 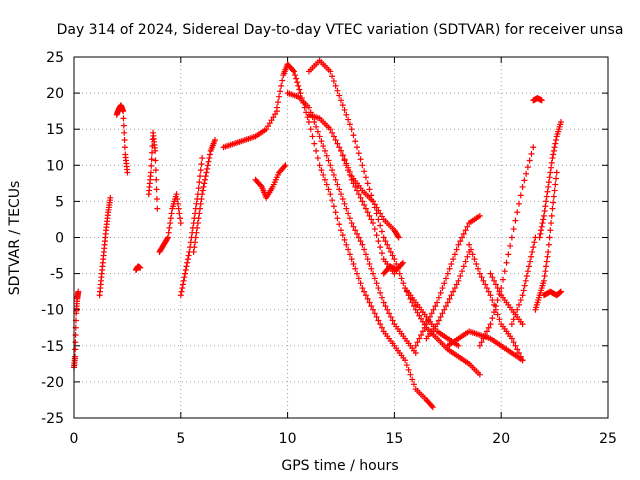 What do you see at coordinates (55, 94) in the screenshot?
I see `y-tick-label: 20` at bounding box center [55, 94].